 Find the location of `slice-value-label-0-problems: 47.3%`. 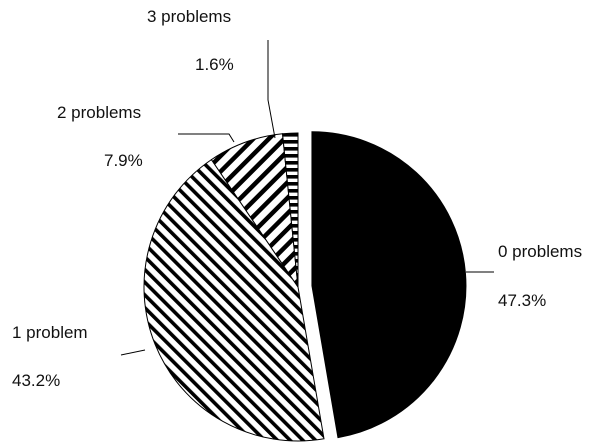

slice-value-label-0-problems: 47.3% is located at coordinates (522, 300).